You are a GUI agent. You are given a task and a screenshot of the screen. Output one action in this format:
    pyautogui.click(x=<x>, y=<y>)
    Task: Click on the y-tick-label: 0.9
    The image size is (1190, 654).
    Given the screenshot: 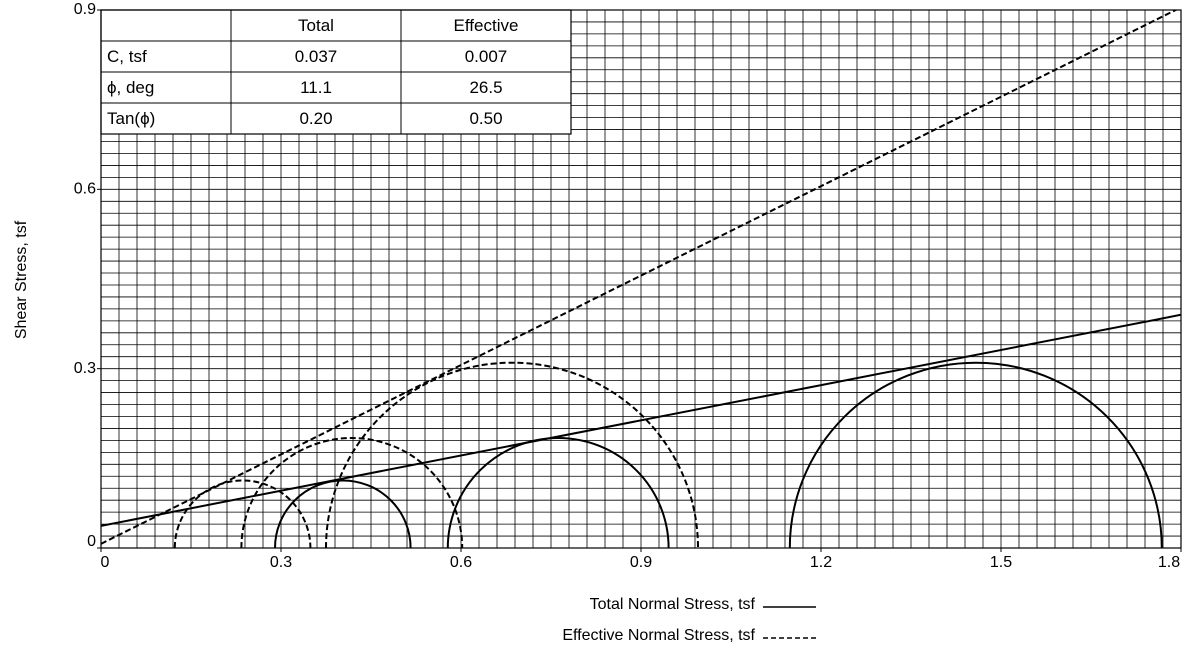 What is the action you would take?
    pyautogui.click(x=85, y=9)
    